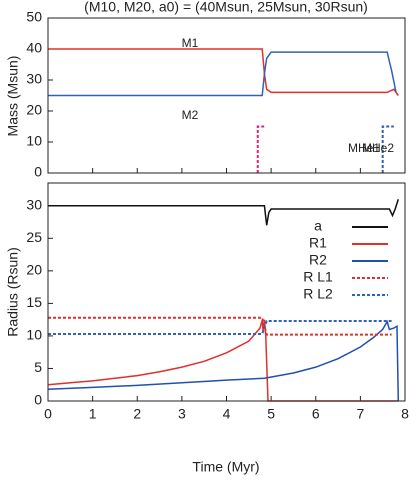 The height and width of the screenshot is (483, 420). What do you see at coordinates (34, 48) in the screenshot?
I see `y-tick-label: 40` at bounding box center [34, 48].